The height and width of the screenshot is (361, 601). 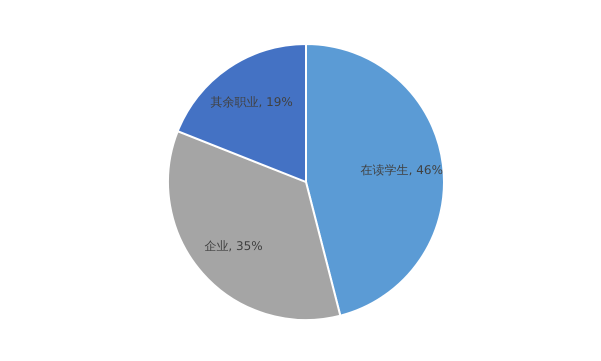 What do you see at coordinates (251, 102) in the screenshot?
I see `slice-label: 其余职业, 19%` at bounding box center [251, 102].